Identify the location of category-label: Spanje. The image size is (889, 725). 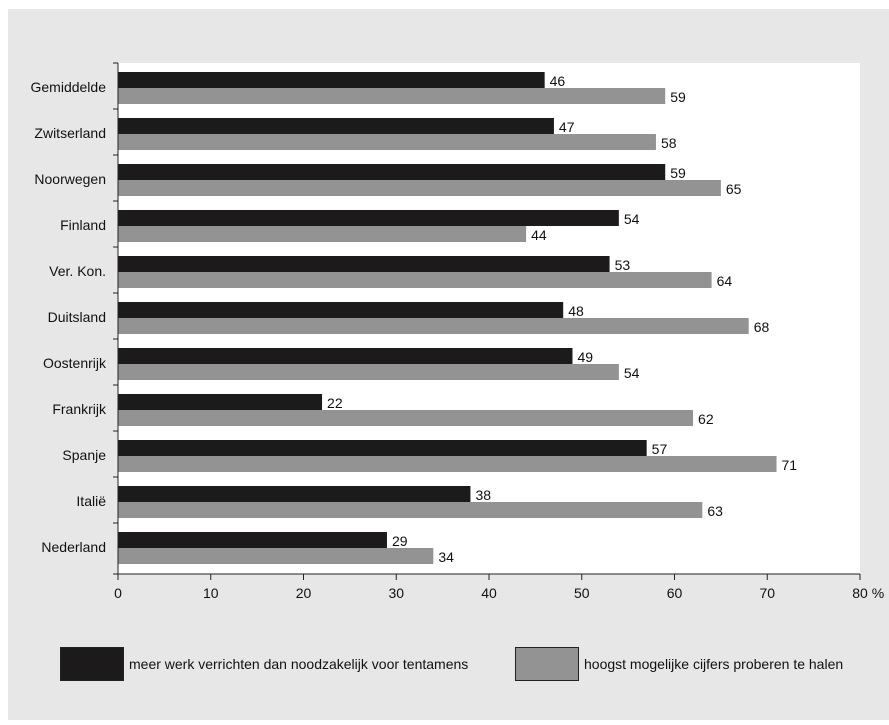
(84, 455).